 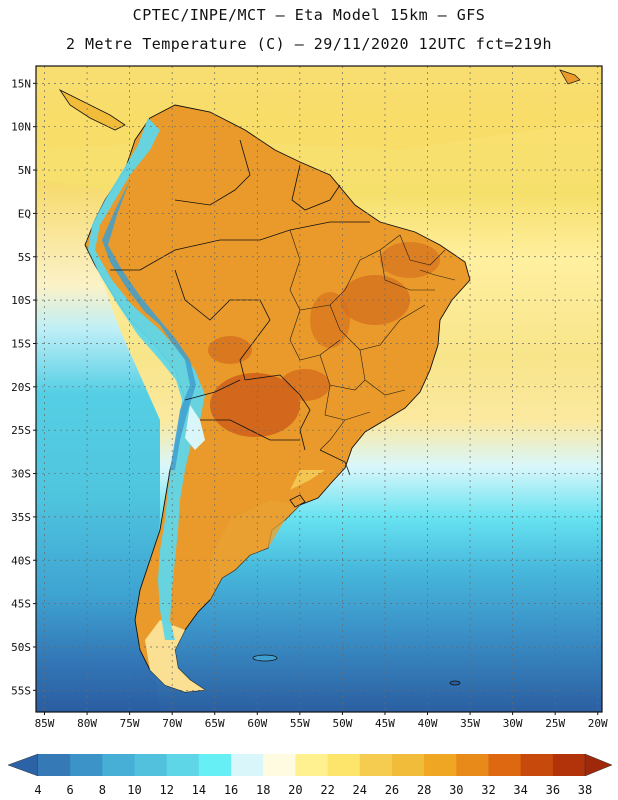 I want to click on lon-label-75w: 75W, so click(x=130, y=723).